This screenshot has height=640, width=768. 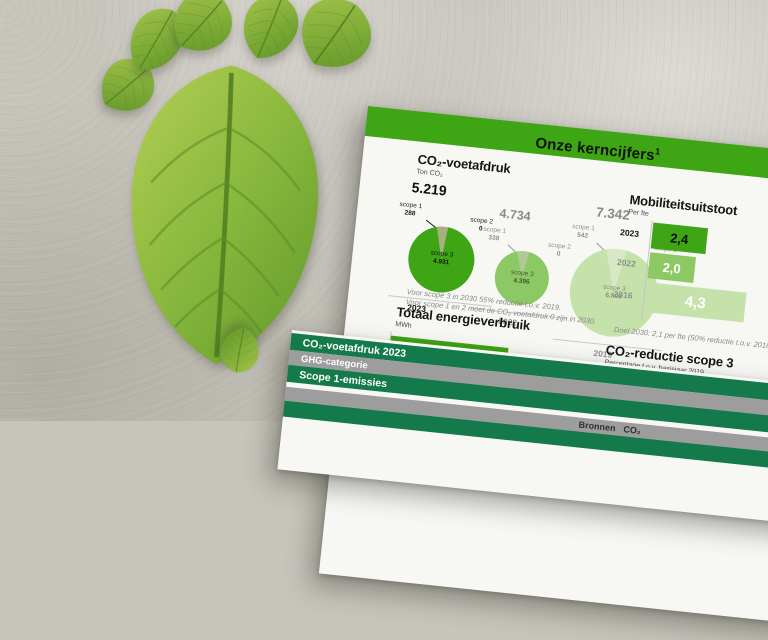 What do you see at coordinates (521, 277) in the screenshot?
I see `pie-2022-scope3-label: scope 3 4.396` at bounding box center [521, 277].